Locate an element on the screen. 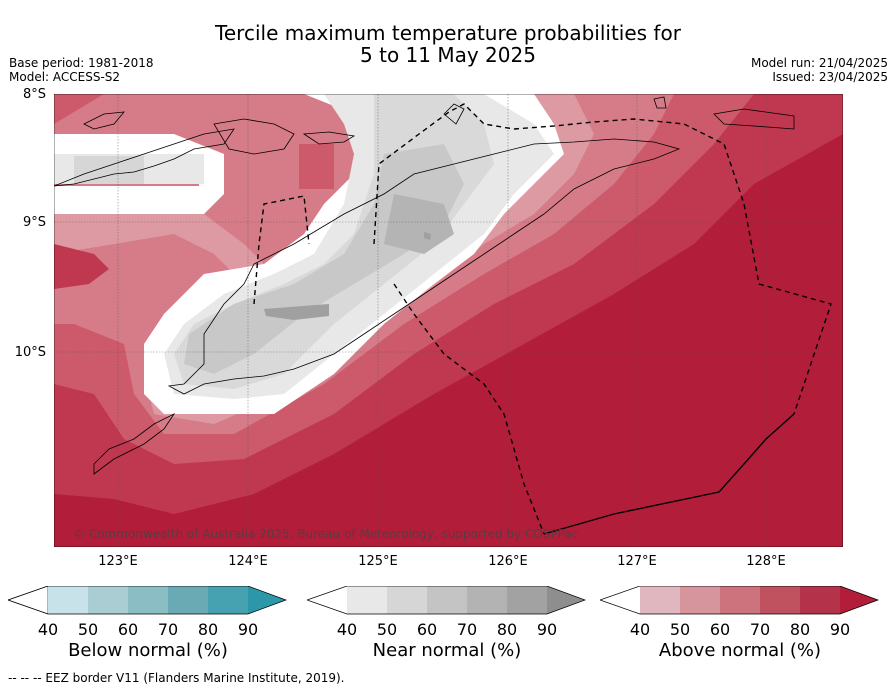 The width and height of the screenshot is (896, 690). near-70-region is located at coordinates (419, 224).